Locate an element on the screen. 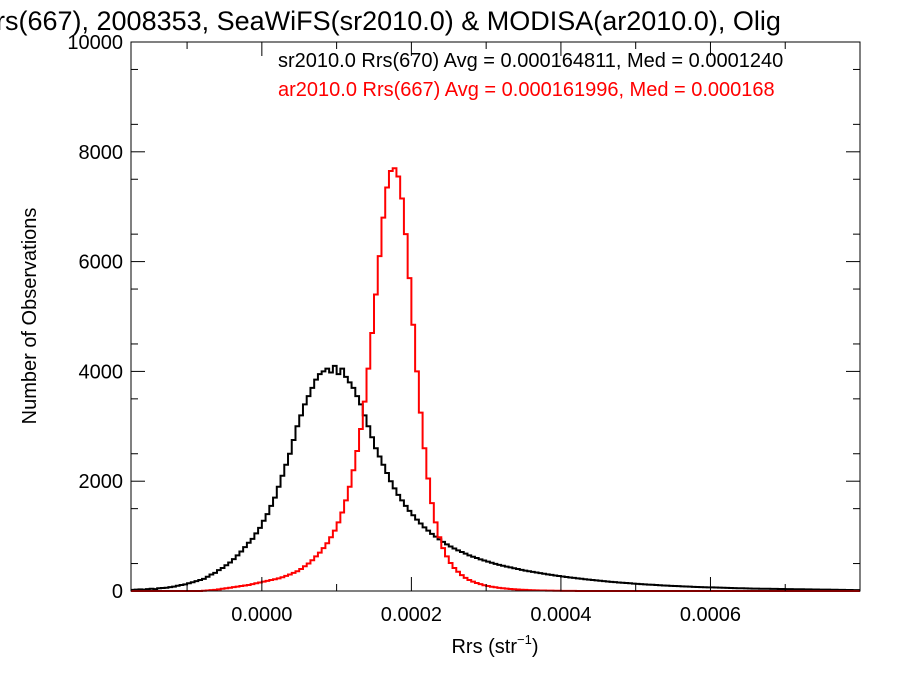 The height and width of the screenshot is (675, 900). x-tick-label: 0.0000 is located at coordinates (261, 615).